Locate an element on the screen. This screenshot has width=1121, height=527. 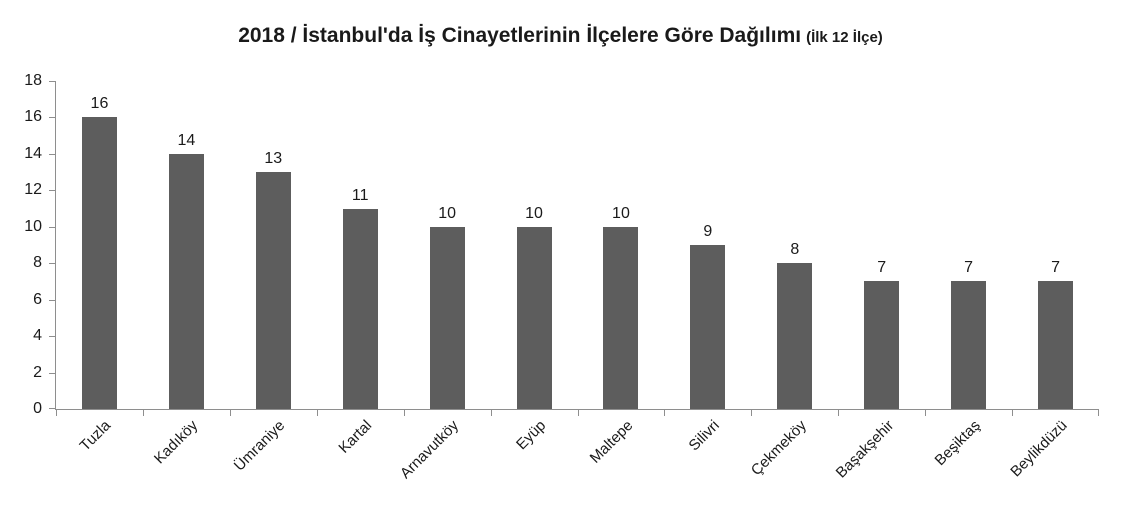
y-axis-tick-label: 8 is located at coordinates (37, 262).